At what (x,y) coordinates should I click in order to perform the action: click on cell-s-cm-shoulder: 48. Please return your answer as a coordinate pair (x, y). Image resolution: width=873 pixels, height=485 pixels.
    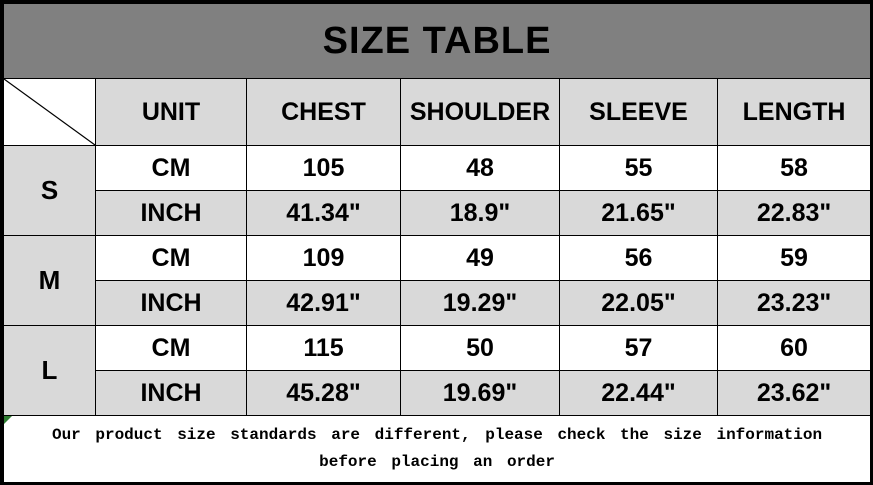
    Looking at the image, I should click on (480, 168).